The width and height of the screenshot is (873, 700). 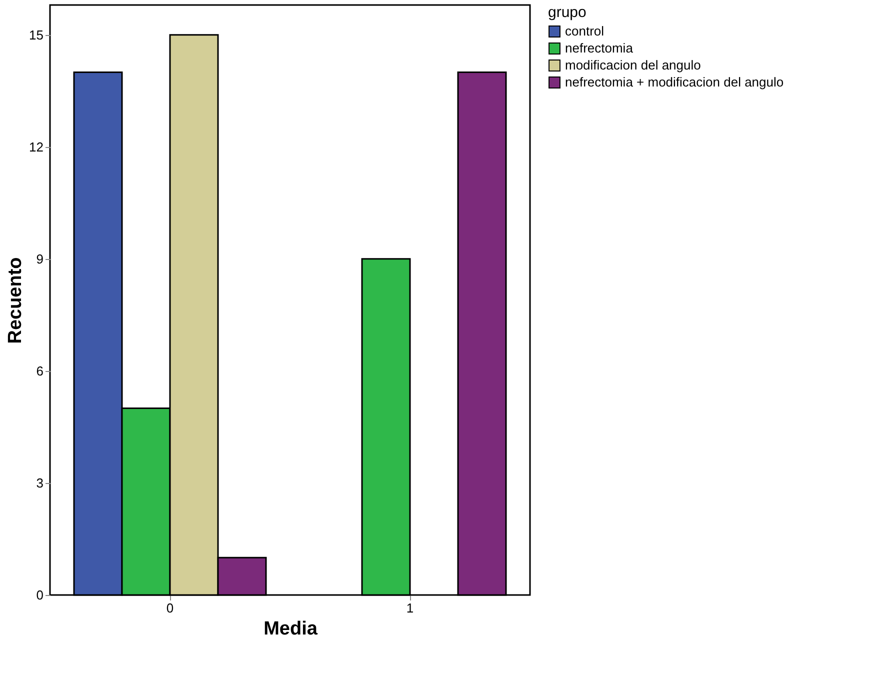 What do you see at coordinates (15, 300) in the screenshot?
I see `y-axis-title: Recuento` at bounding box center [15, 300].